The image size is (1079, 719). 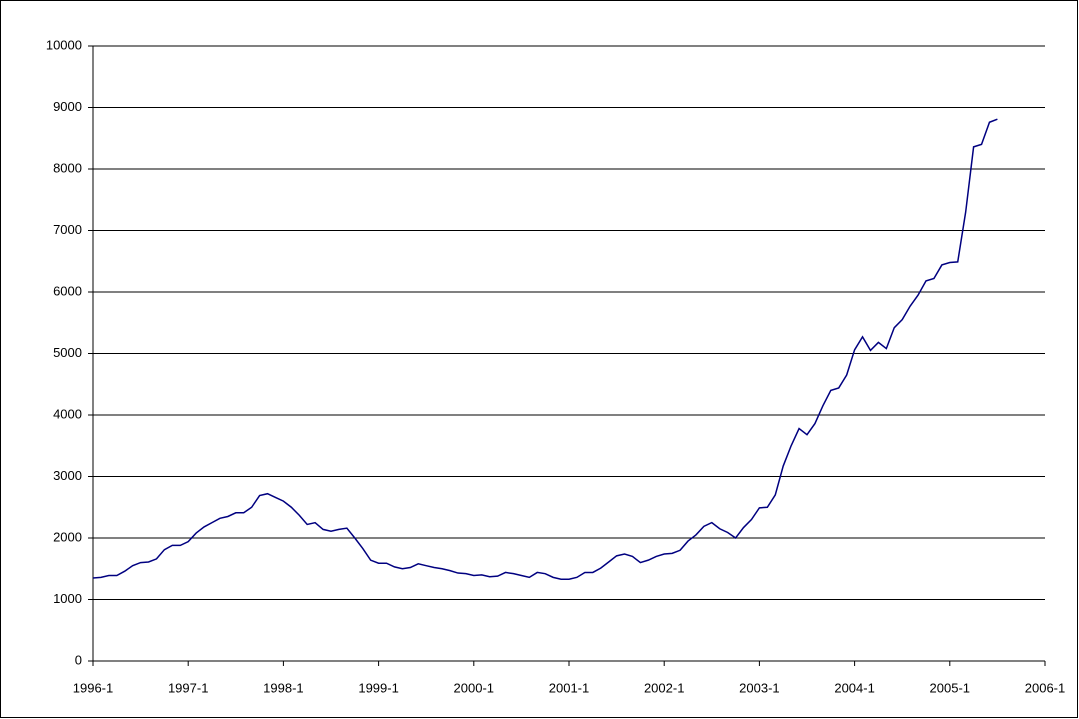 I want to click on y-tick-label: 2000, so click(x=67, y=536).